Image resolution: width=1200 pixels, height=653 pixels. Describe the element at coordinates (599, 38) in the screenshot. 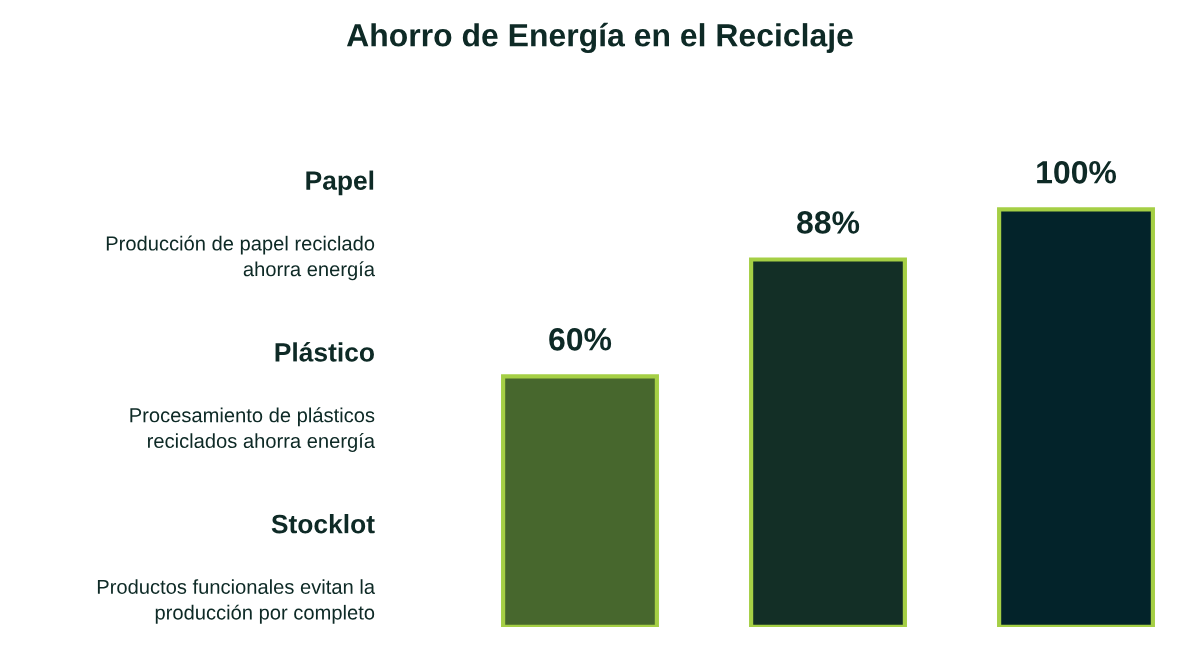

I see `chart-title: Ahorro de Energía en el Reciclaje` at that location.